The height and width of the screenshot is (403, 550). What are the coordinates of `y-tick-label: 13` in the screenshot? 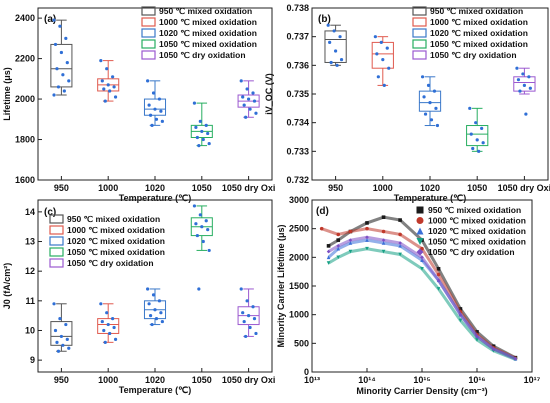 It's located at (30, 242).